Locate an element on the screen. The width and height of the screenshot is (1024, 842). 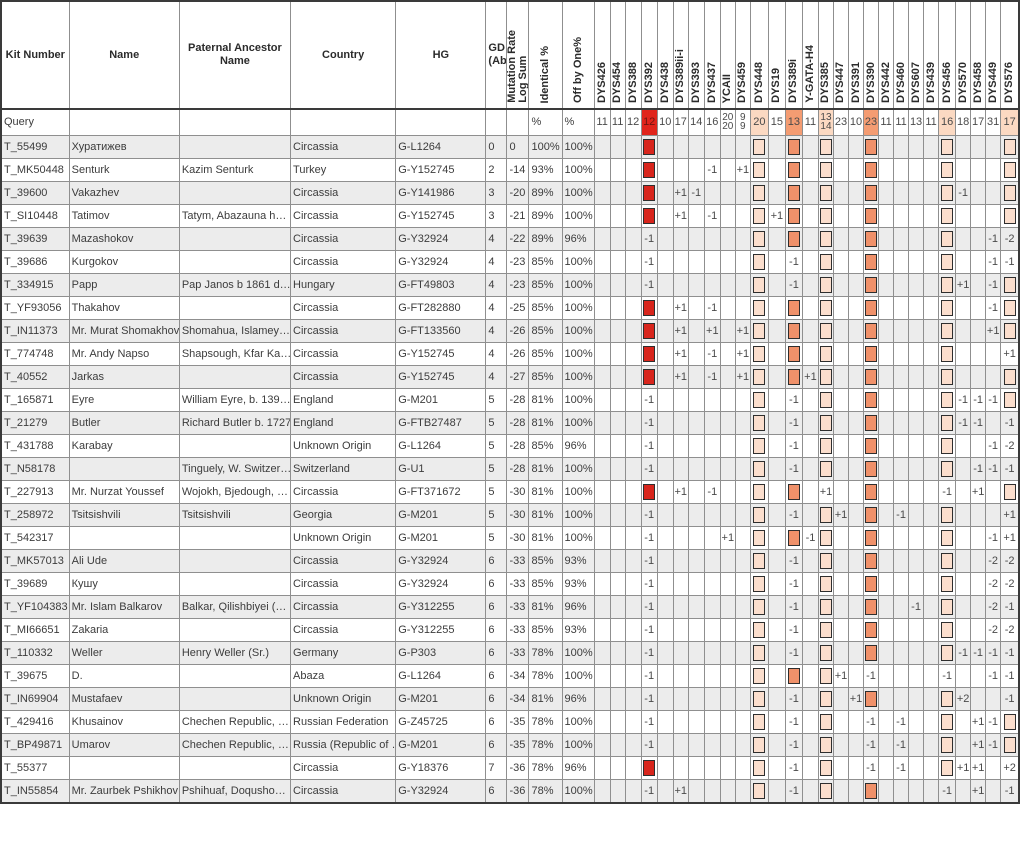
marker-cell-dys391 is located at coordinates (856, 721).